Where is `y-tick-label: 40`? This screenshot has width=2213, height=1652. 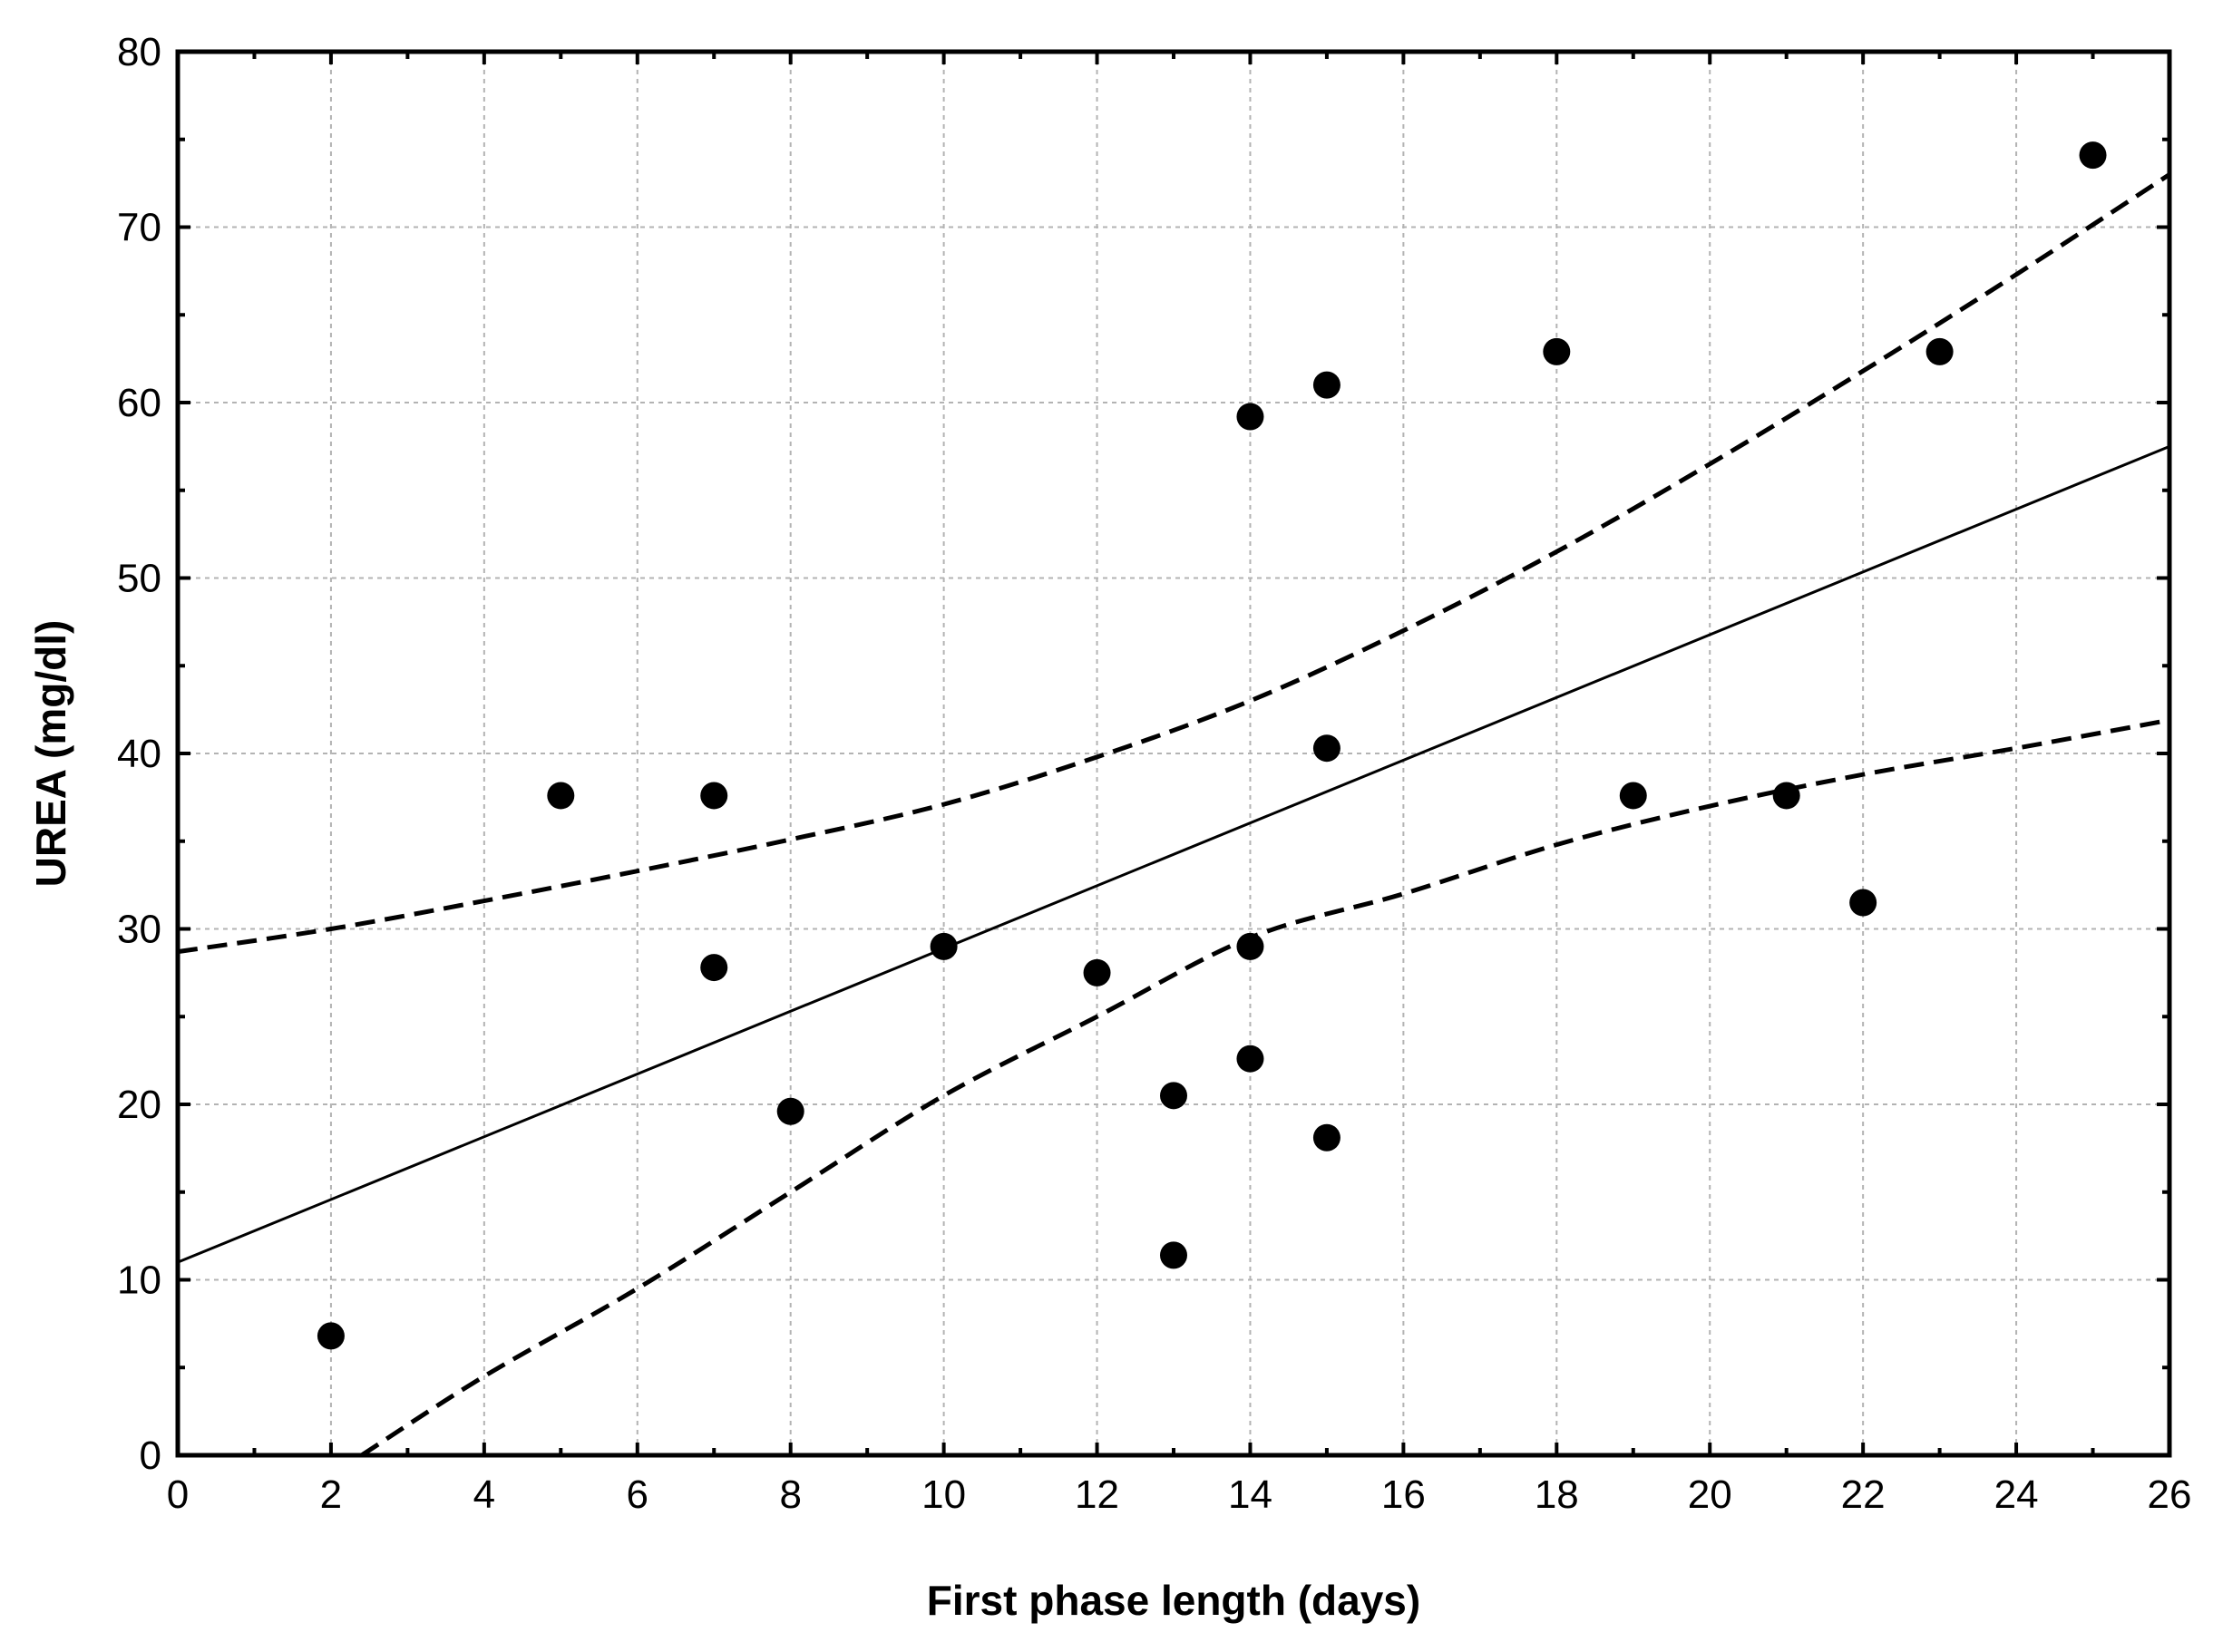
y-tick-label: 40 is located at coordinates (139, 754).